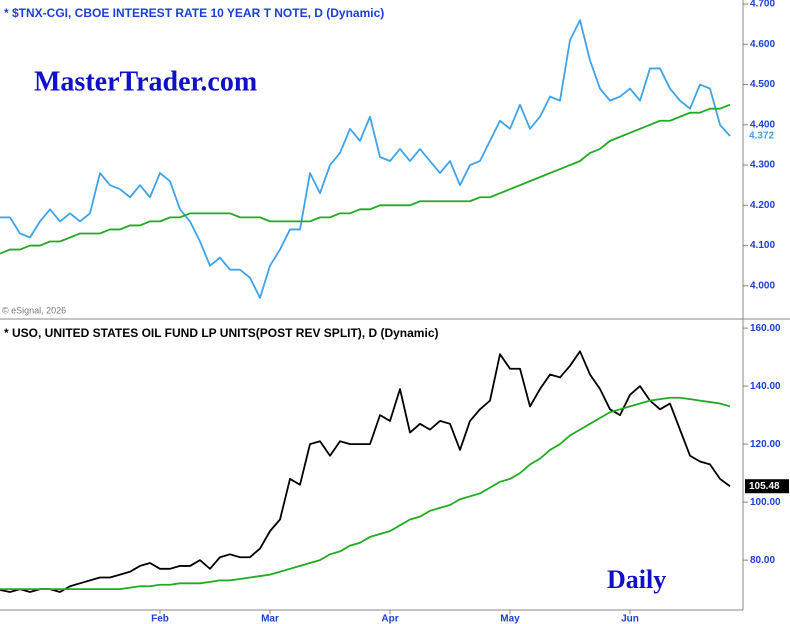 The width and height of the screenshot is (790, 624). What do you see at coordinates (765, 386) in the screenshot?
I see `y-tick-label: 140.00` at bounding box center [765, 386].